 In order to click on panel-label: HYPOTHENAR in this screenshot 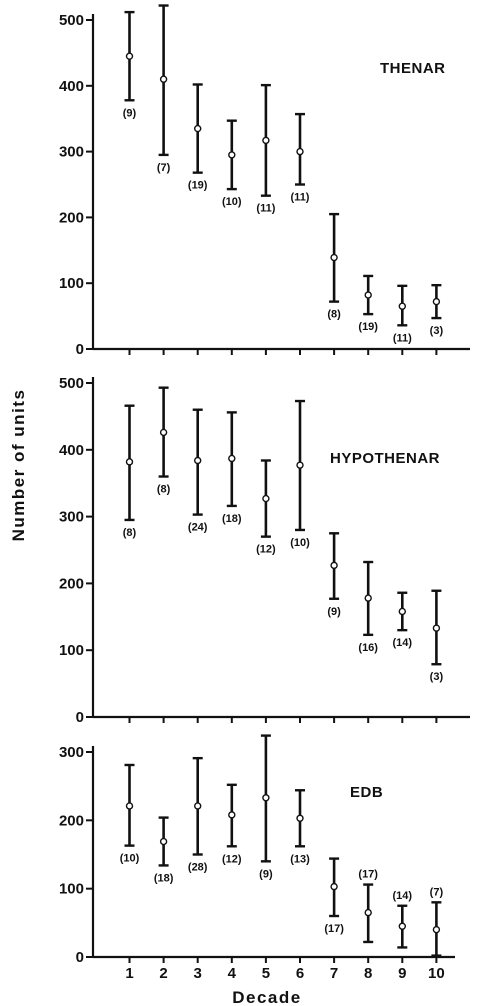, I will do `click(385, 458)`.